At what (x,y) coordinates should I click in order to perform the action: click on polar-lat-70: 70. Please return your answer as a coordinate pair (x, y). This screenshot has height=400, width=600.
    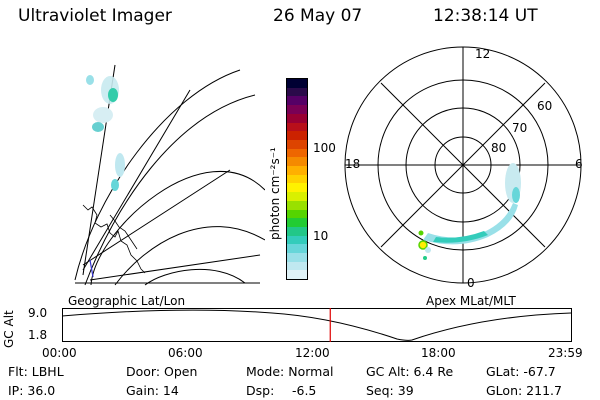
    Looking at the image, I should click on (520, 128).